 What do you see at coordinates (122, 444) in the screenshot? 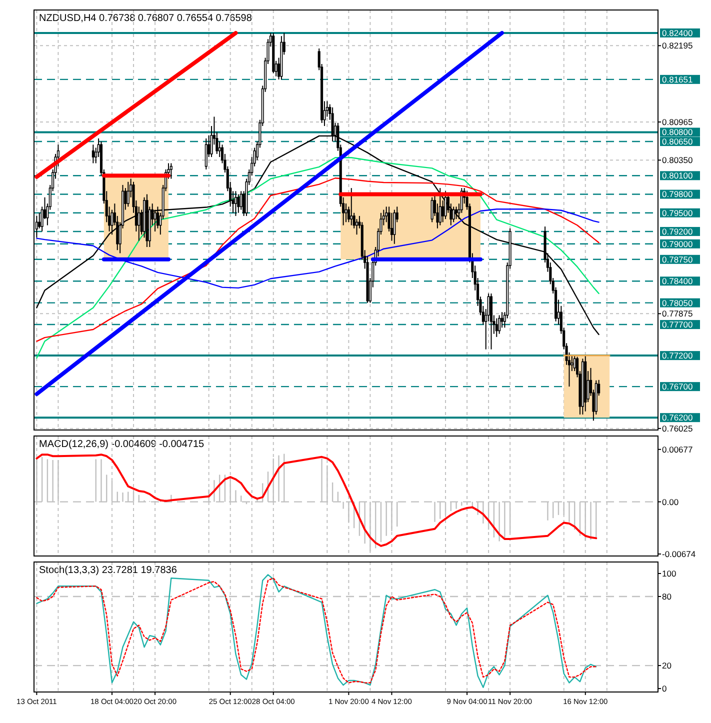
I see `chart-title: MACD(12,26,9) -0.004609 -0.004715` at bounding box center [122, 444].